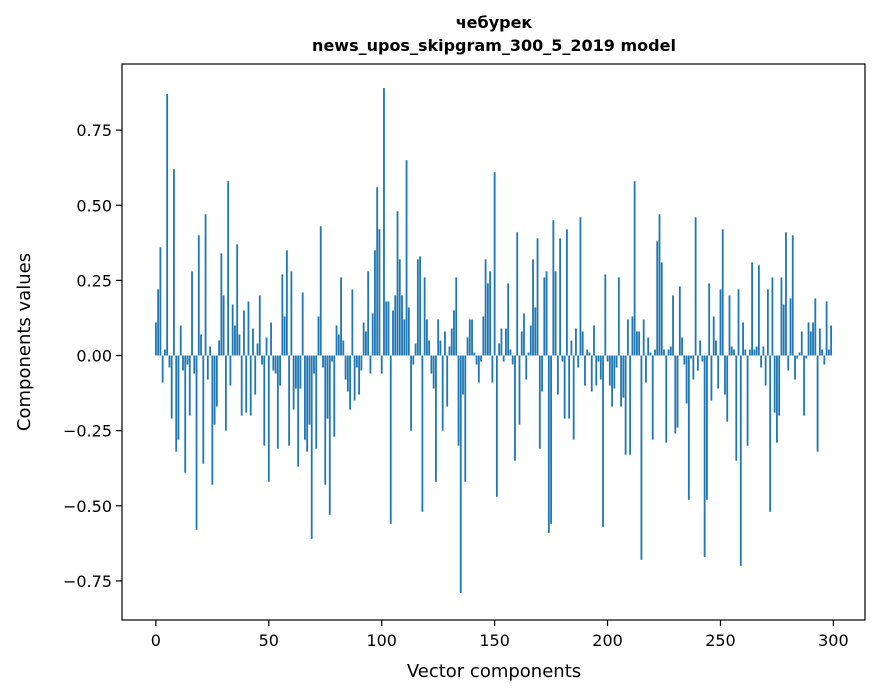  Describe the element at coordinates (494, 22) in the screenshot. I see `chart-title: чебурек` at that location.